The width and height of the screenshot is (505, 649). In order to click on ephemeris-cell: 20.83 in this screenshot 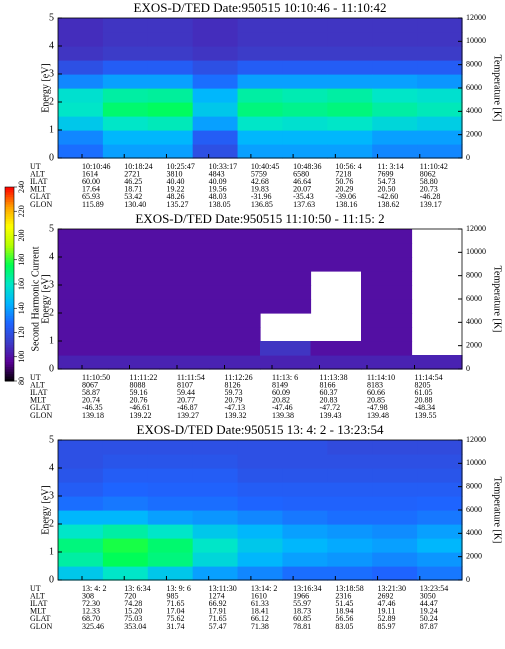, I will do `click(329, 400)`.